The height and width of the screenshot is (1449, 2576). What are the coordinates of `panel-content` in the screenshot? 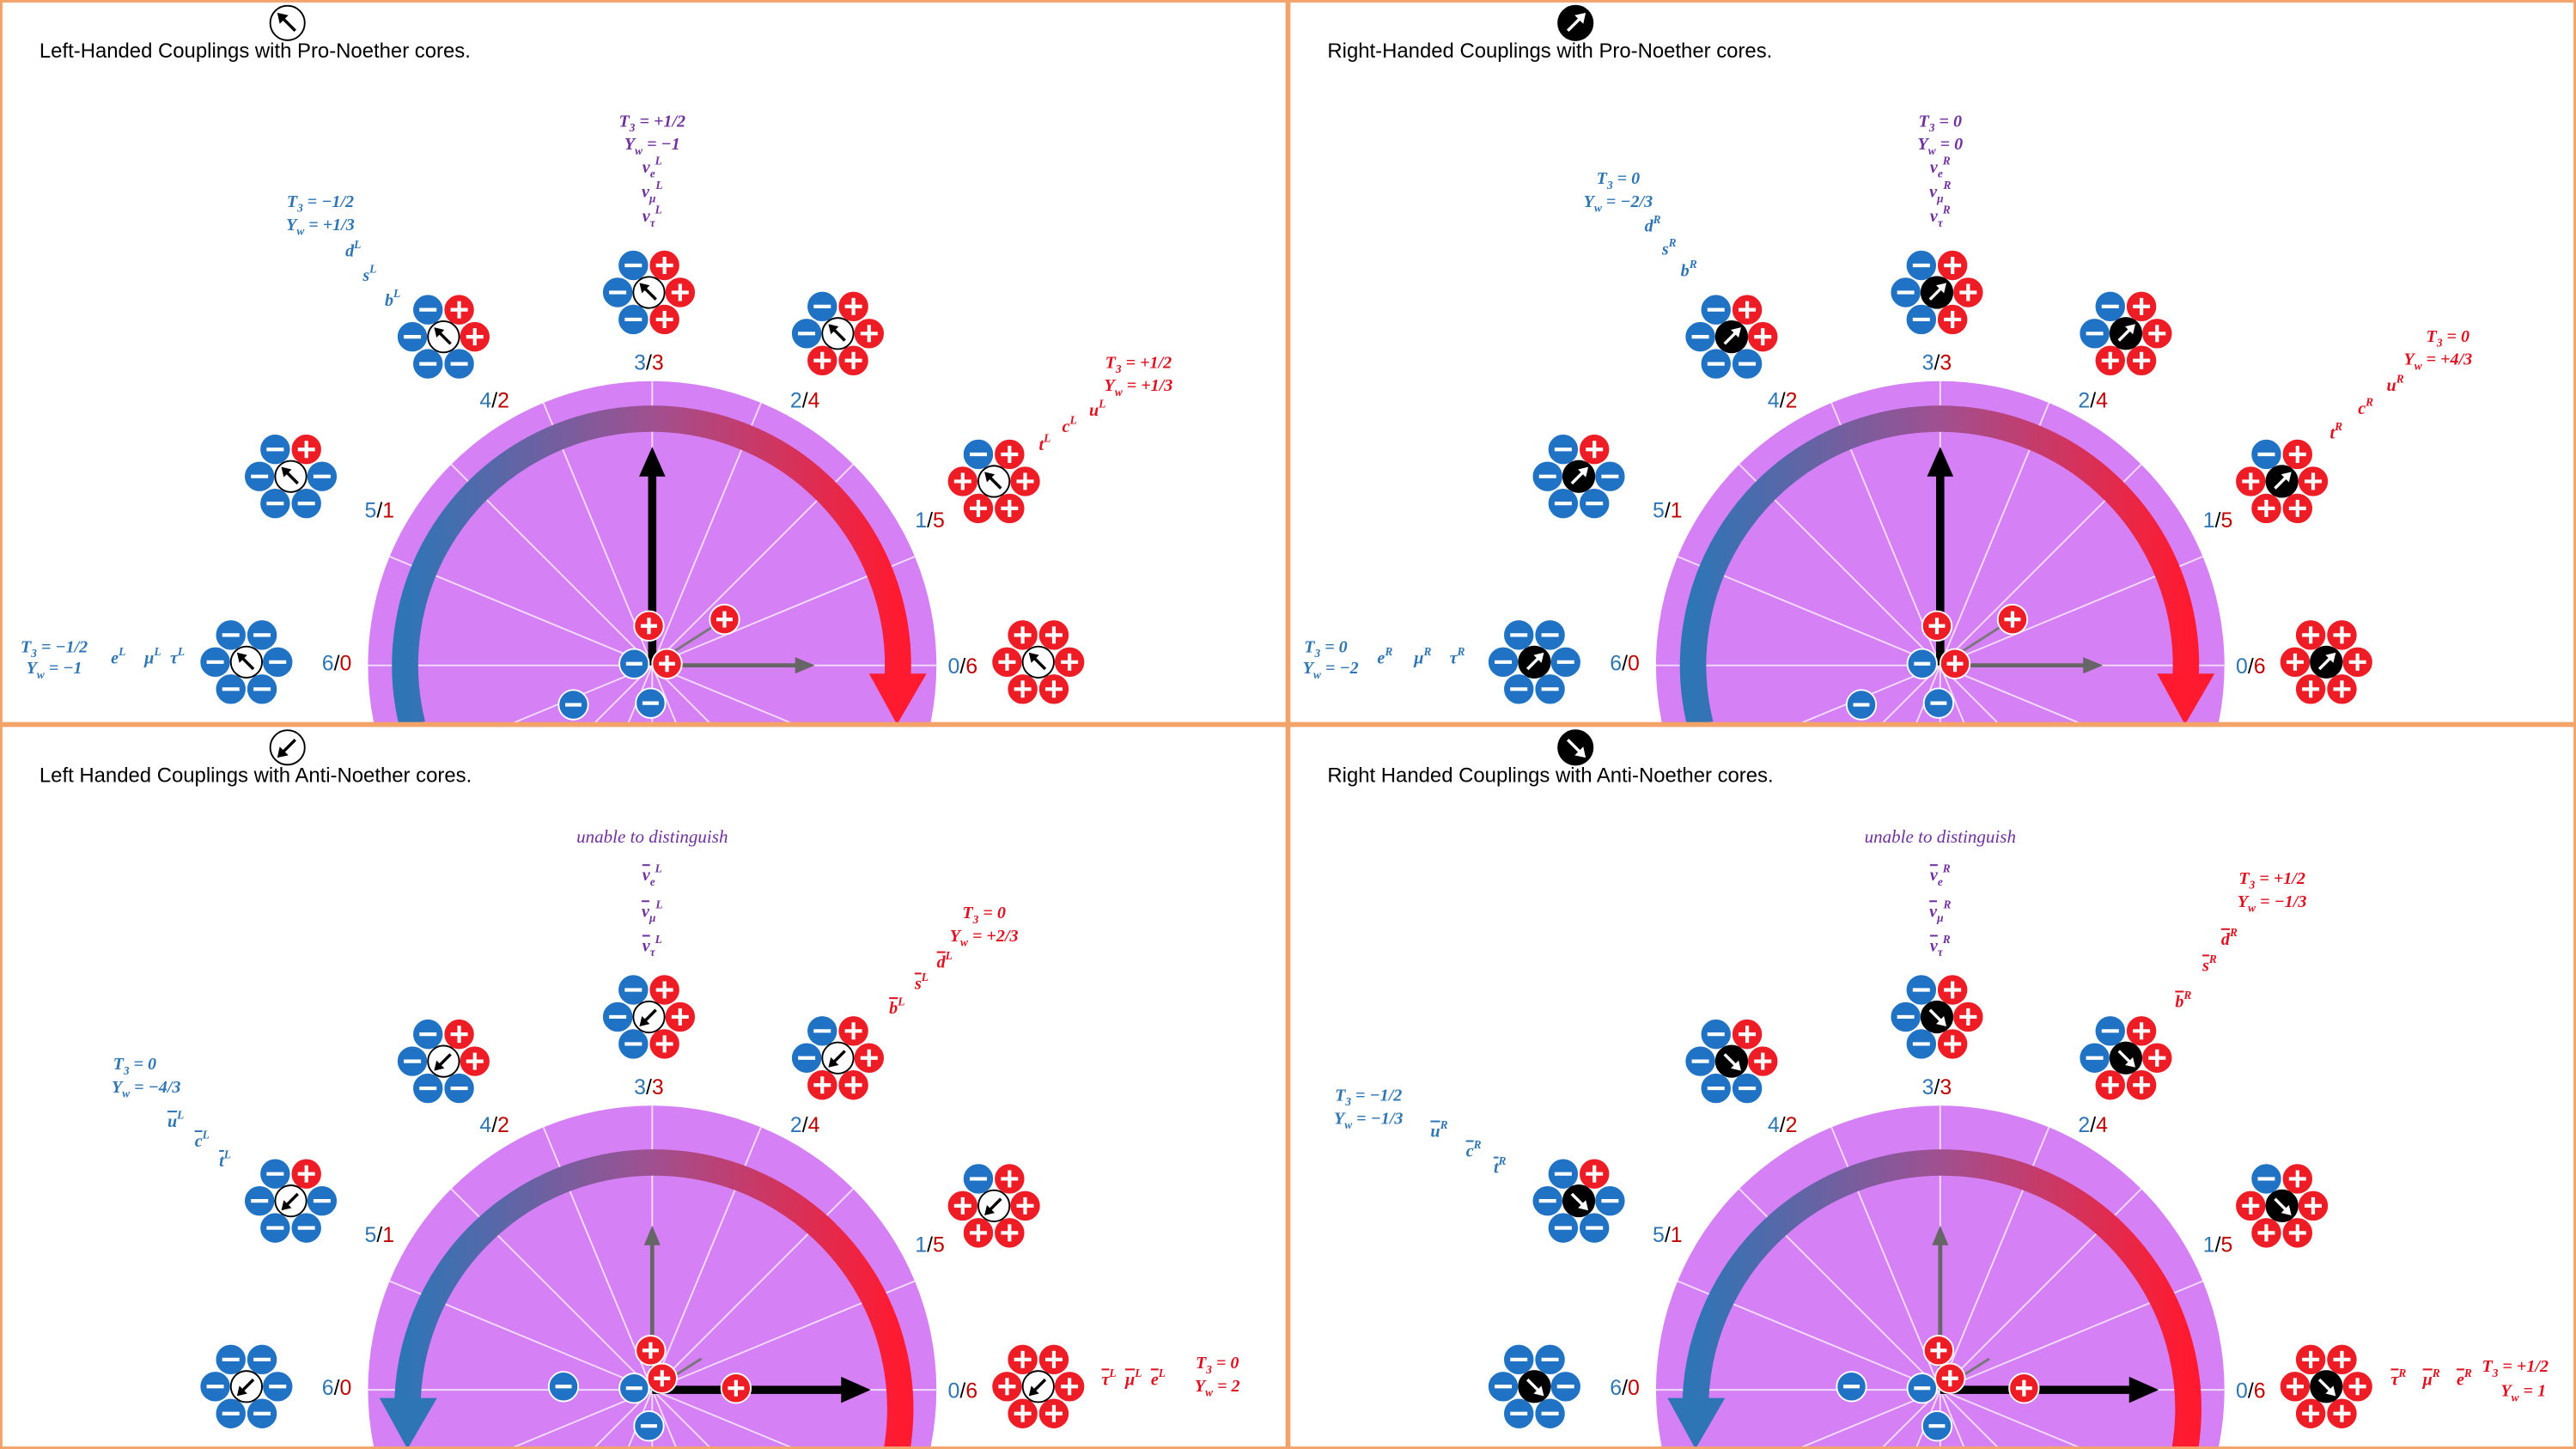 It's located at (1930, 486).